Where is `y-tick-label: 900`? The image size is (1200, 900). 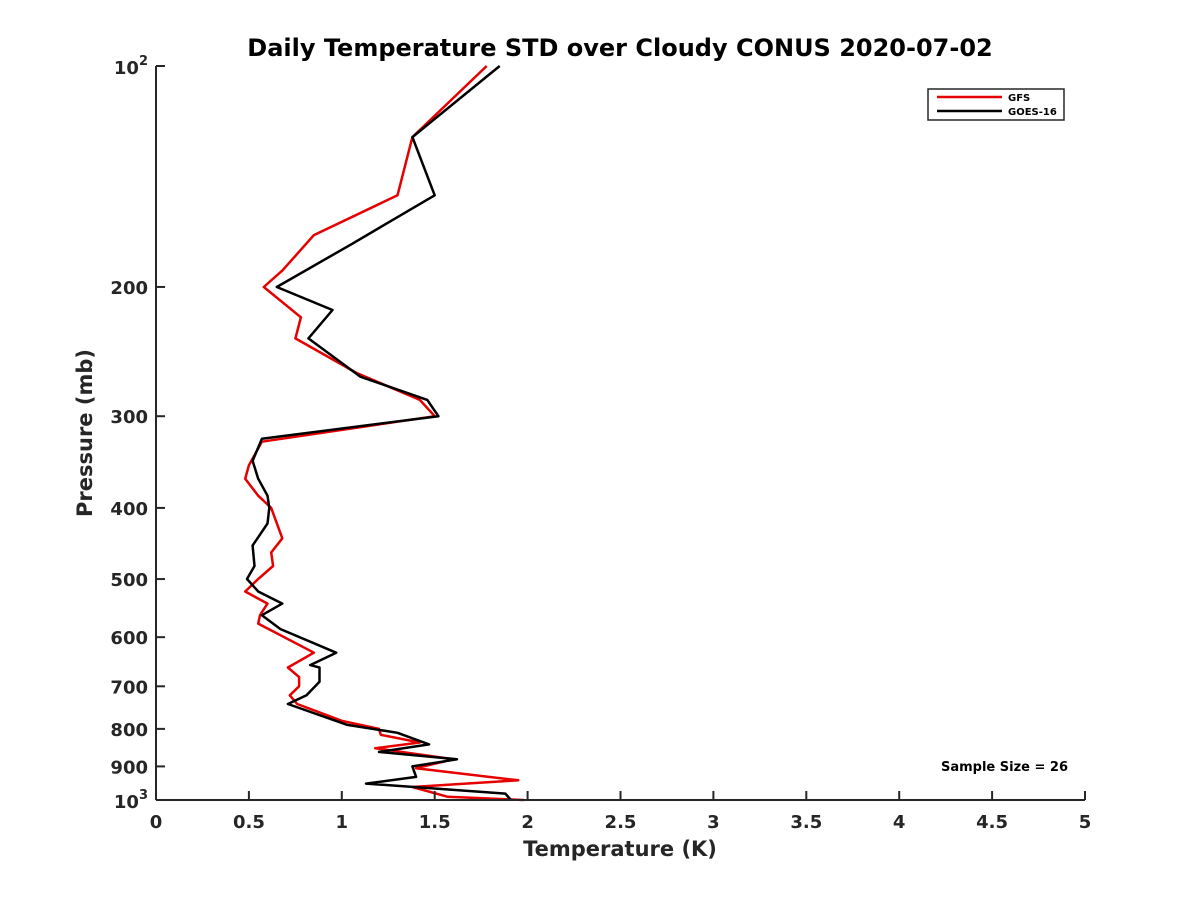 y-tick-label: 900 is located at coordinates (129, 767).